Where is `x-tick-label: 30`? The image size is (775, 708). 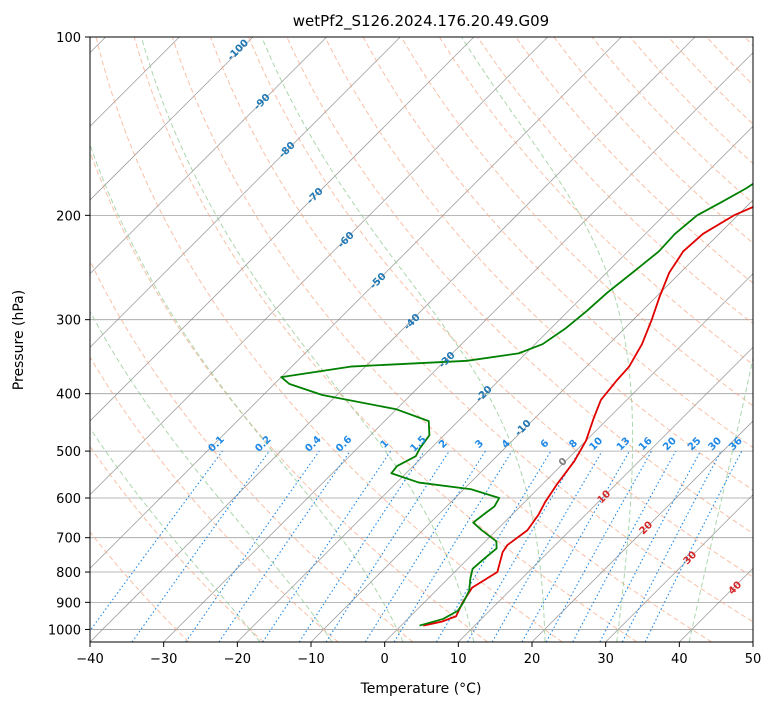 x-tick-label: 30 is located at coordinates (605, 659).